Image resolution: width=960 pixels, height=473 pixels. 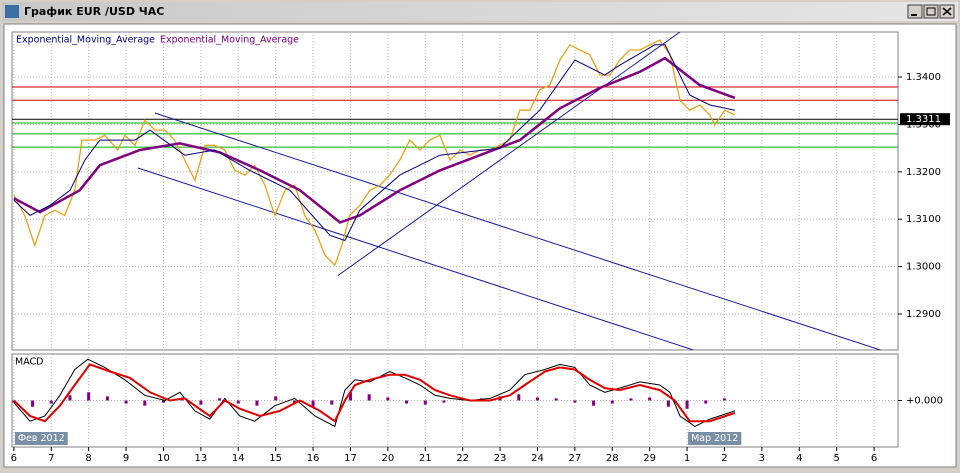 I want to click on x-tick-label: 23, so click(x=500, y=458).